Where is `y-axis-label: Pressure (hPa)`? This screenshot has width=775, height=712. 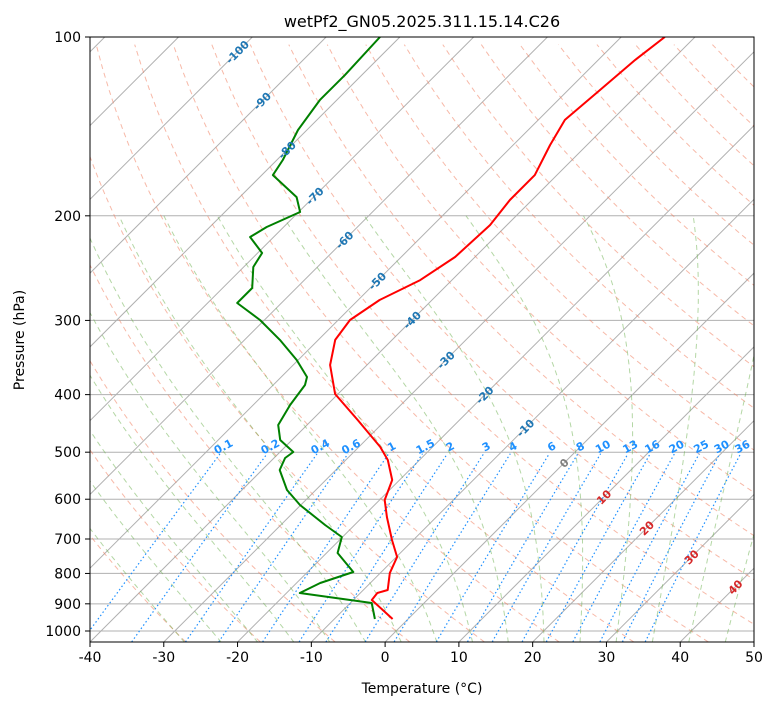 y-axis-label: Pressure (hPa) is located at coordinates (20, 340).